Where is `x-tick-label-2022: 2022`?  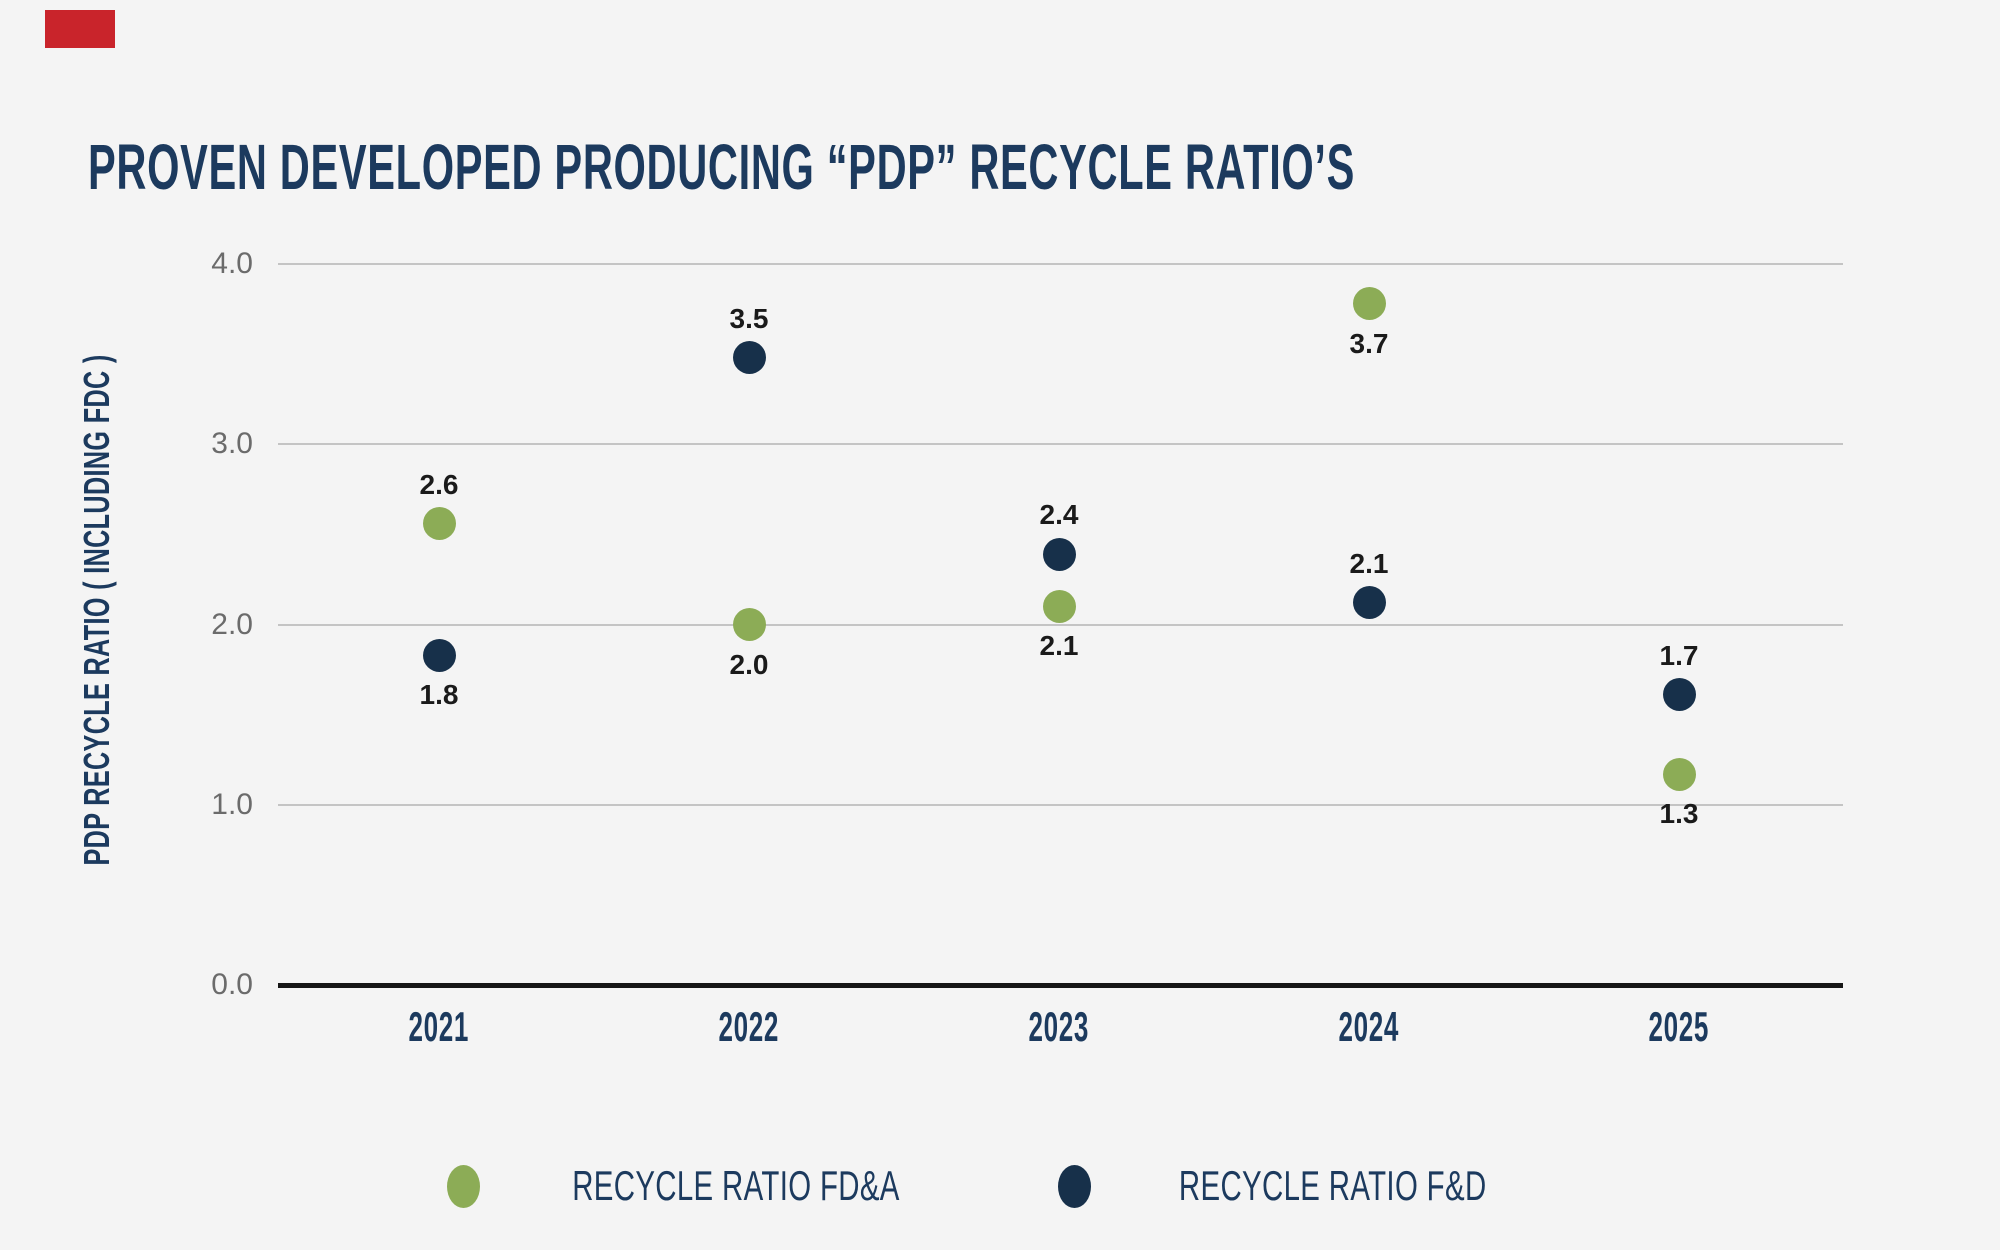 x-tick-label-2022: 2022 is located at coordinates (749, 1027).